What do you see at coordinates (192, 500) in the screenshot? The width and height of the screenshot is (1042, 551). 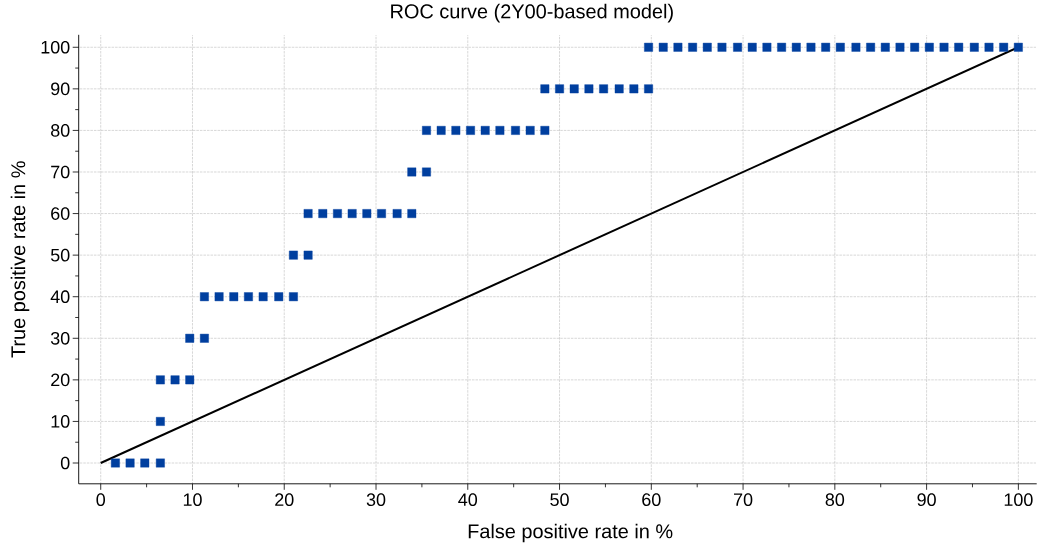 I see `x-tick-label: 10` at bounding box center [192, 500].